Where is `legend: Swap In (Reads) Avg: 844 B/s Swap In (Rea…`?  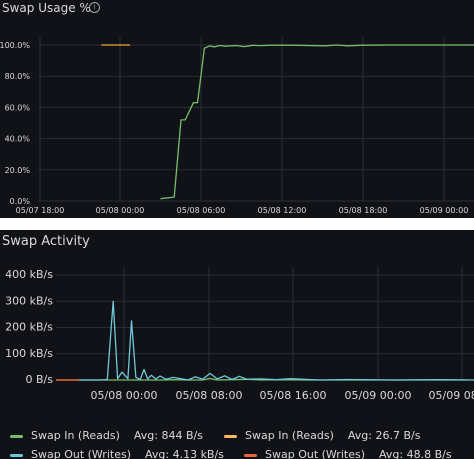
legend: Swap In (Reads) Avg: 844 B/s Swap In (Rea… is located at coordinates (237, 442).